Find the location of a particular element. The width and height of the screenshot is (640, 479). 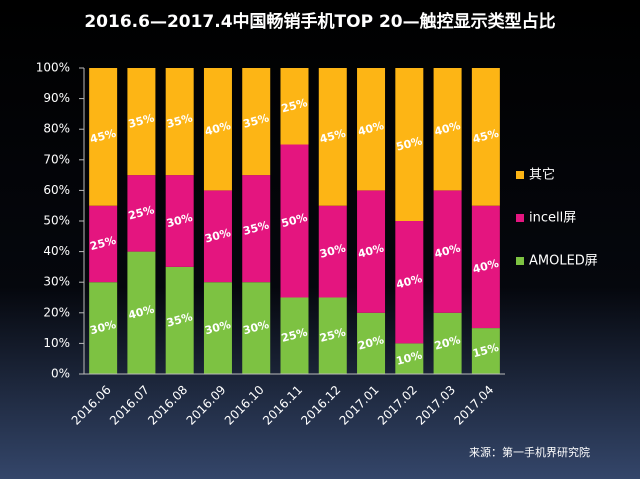

y-tick-label: 60% is located at coordinates (56, 190).